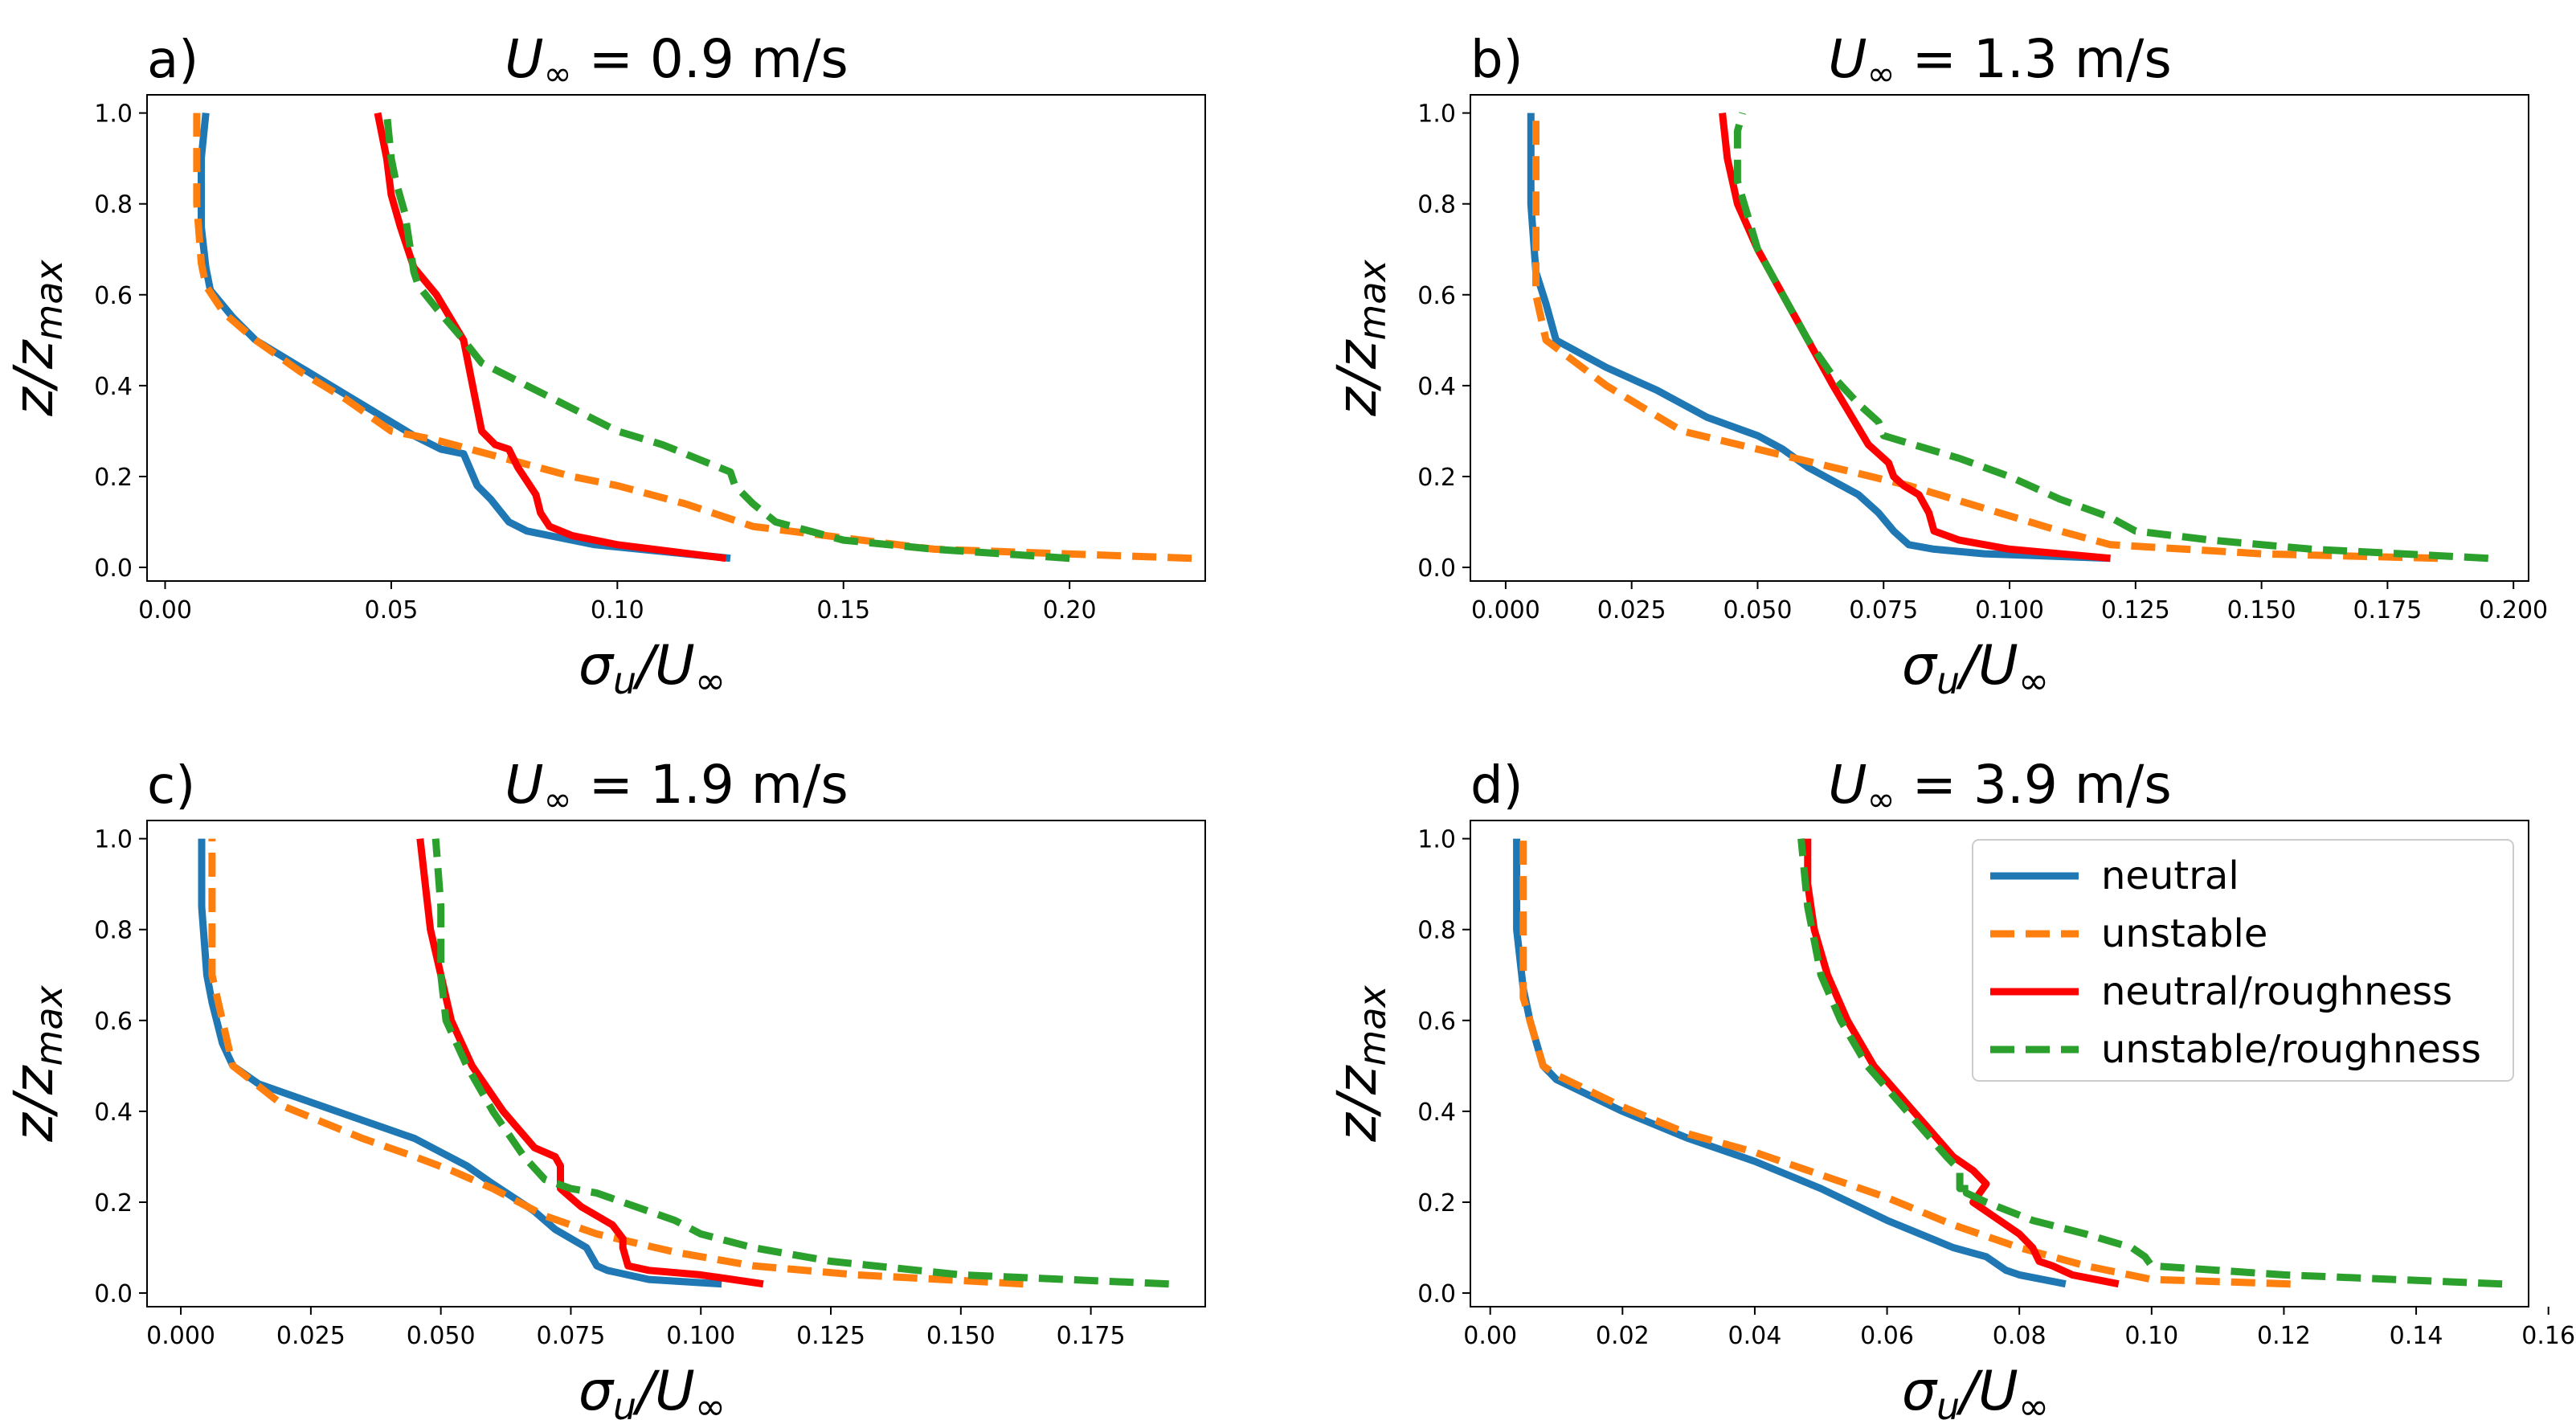  Describe the element at coordinates (2416, 1336) in the screenshot. I see `x-tick-label: 0.14` at that location.